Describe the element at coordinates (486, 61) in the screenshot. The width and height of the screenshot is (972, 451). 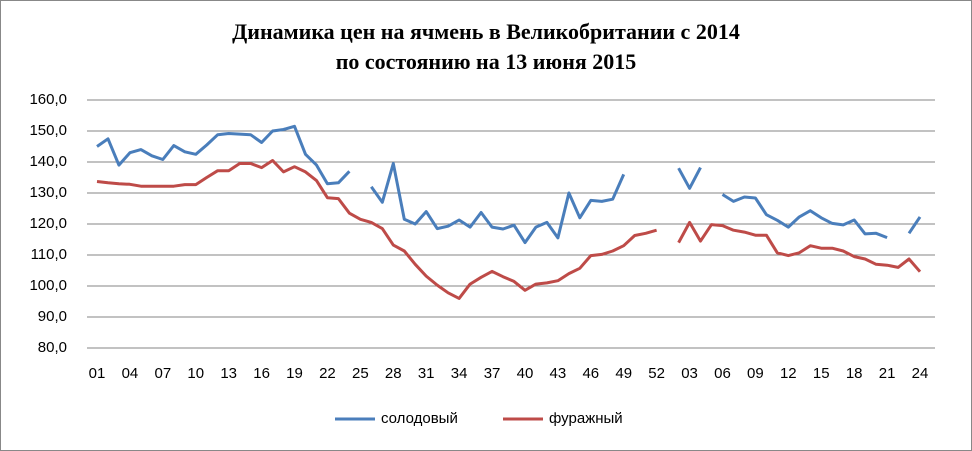
I see `chart-subtitle: по состоянию на 13 июня 2015` at that location.